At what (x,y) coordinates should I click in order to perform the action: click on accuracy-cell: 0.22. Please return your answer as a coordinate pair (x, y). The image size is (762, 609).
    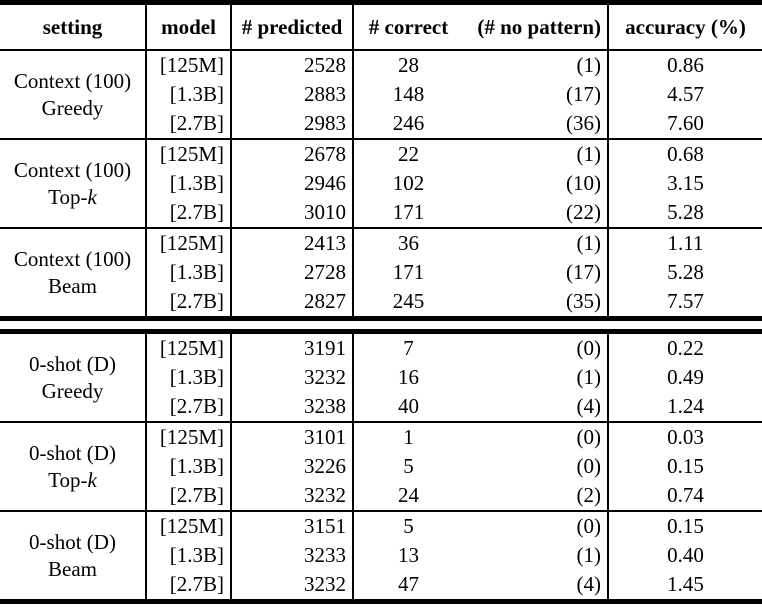
    Looking at the image, I should click on (685, 346).